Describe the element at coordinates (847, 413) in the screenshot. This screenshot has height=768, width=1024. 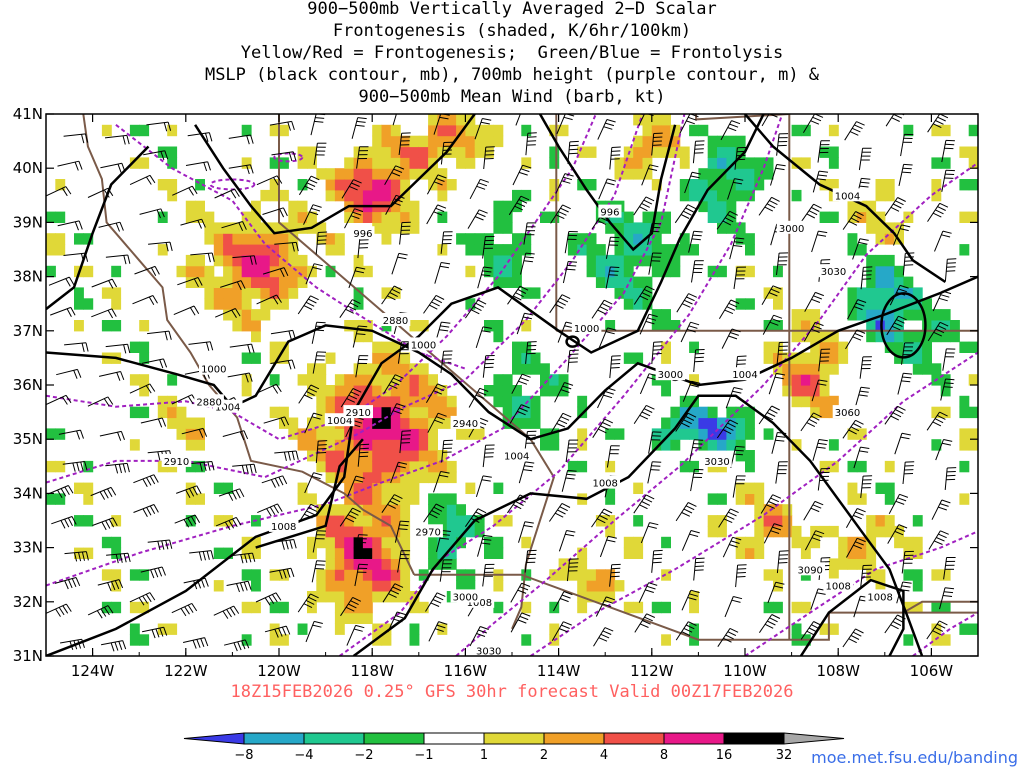
I see `contour-label: 3060` at that location.